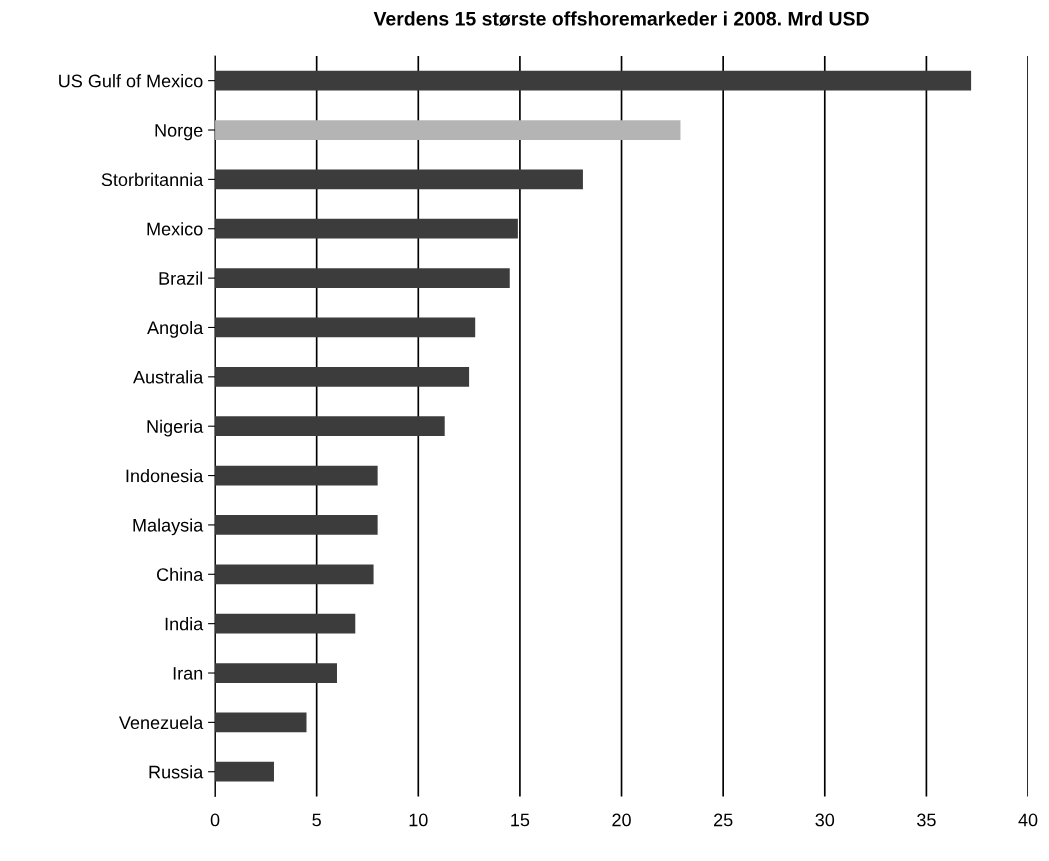  I want to click on x-tick-label: 35, so click(926, 820).